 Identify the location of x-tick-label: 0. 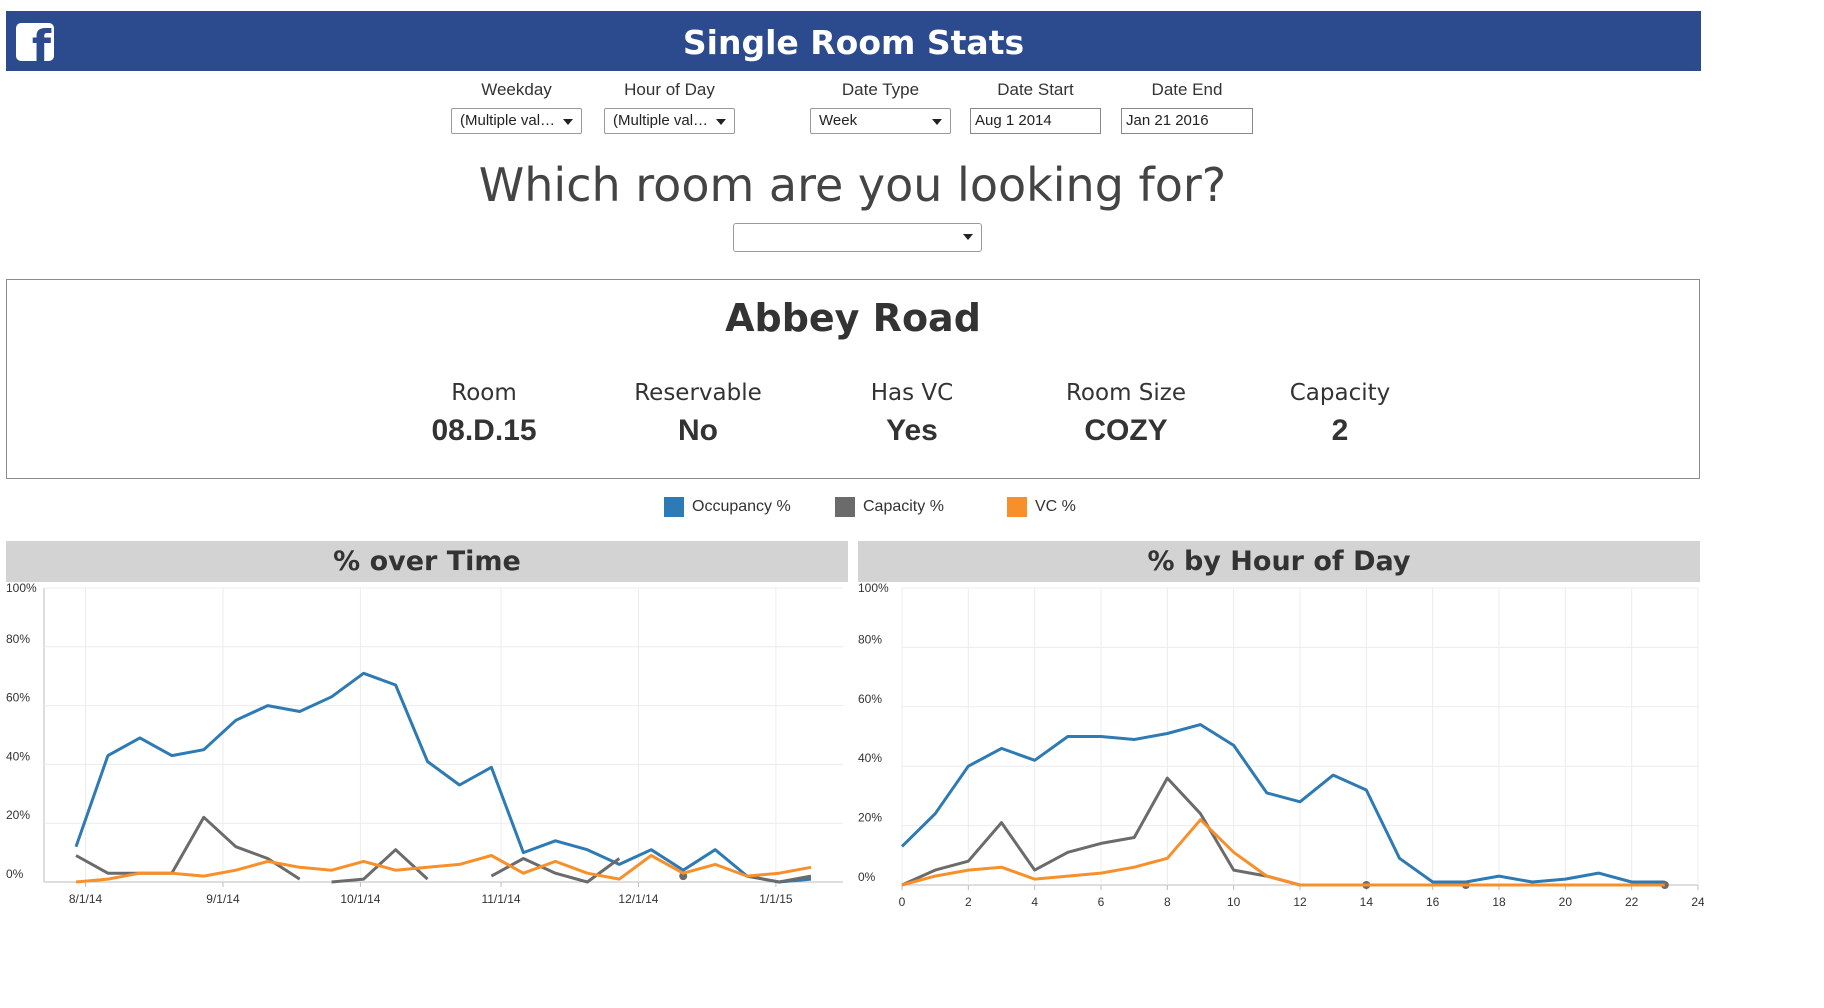
(902, 902).